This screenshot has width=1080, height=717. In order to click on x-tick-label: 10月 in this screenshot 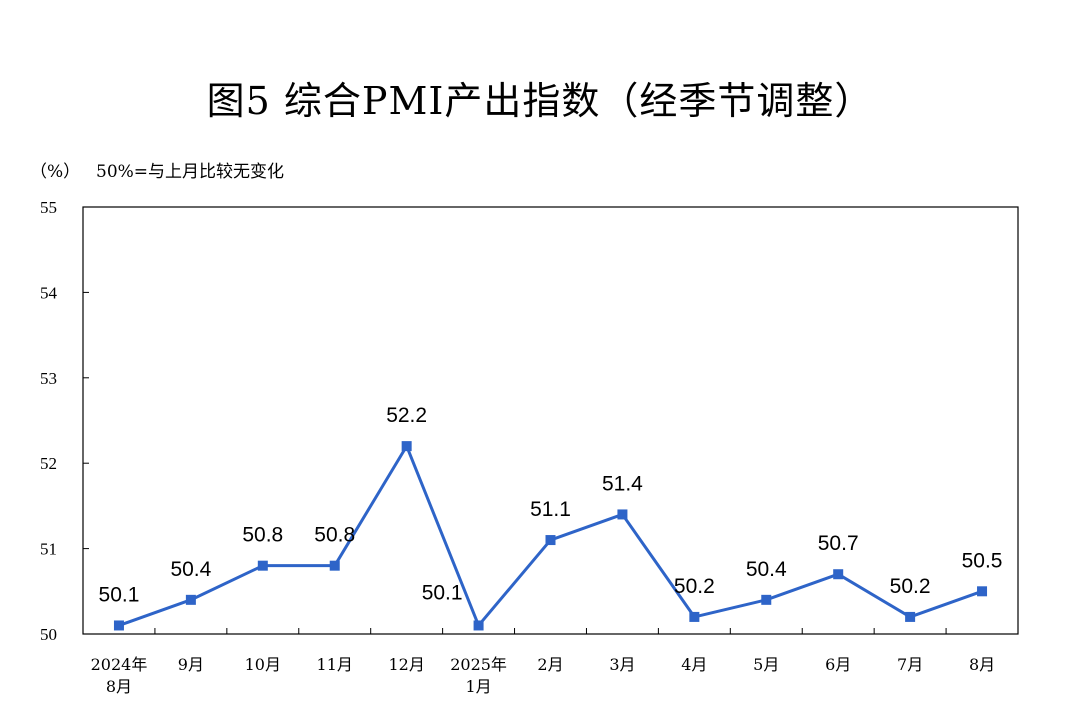, I will do `click(263, 664)`.